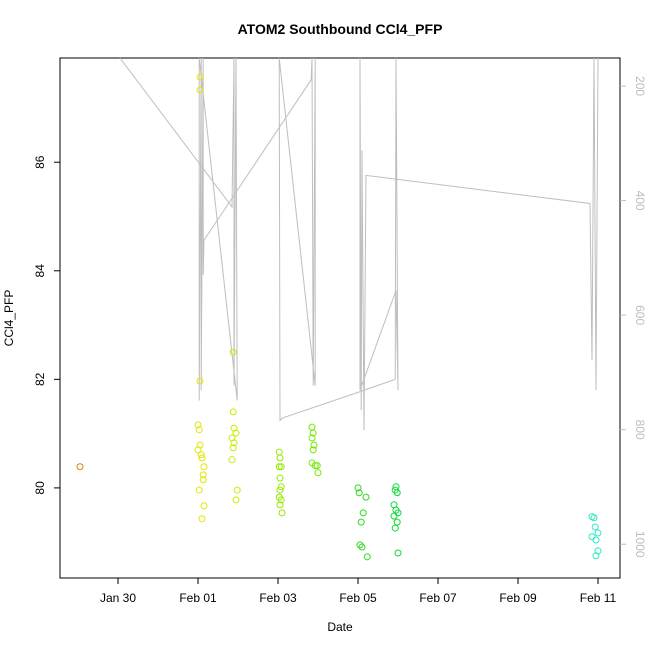 The height and width of the screenshot is (655, 650). What do you see at coordinates (40, 488) in the screenshot?
I see `y-tick-label: 80` at bounding box center [40, 488].